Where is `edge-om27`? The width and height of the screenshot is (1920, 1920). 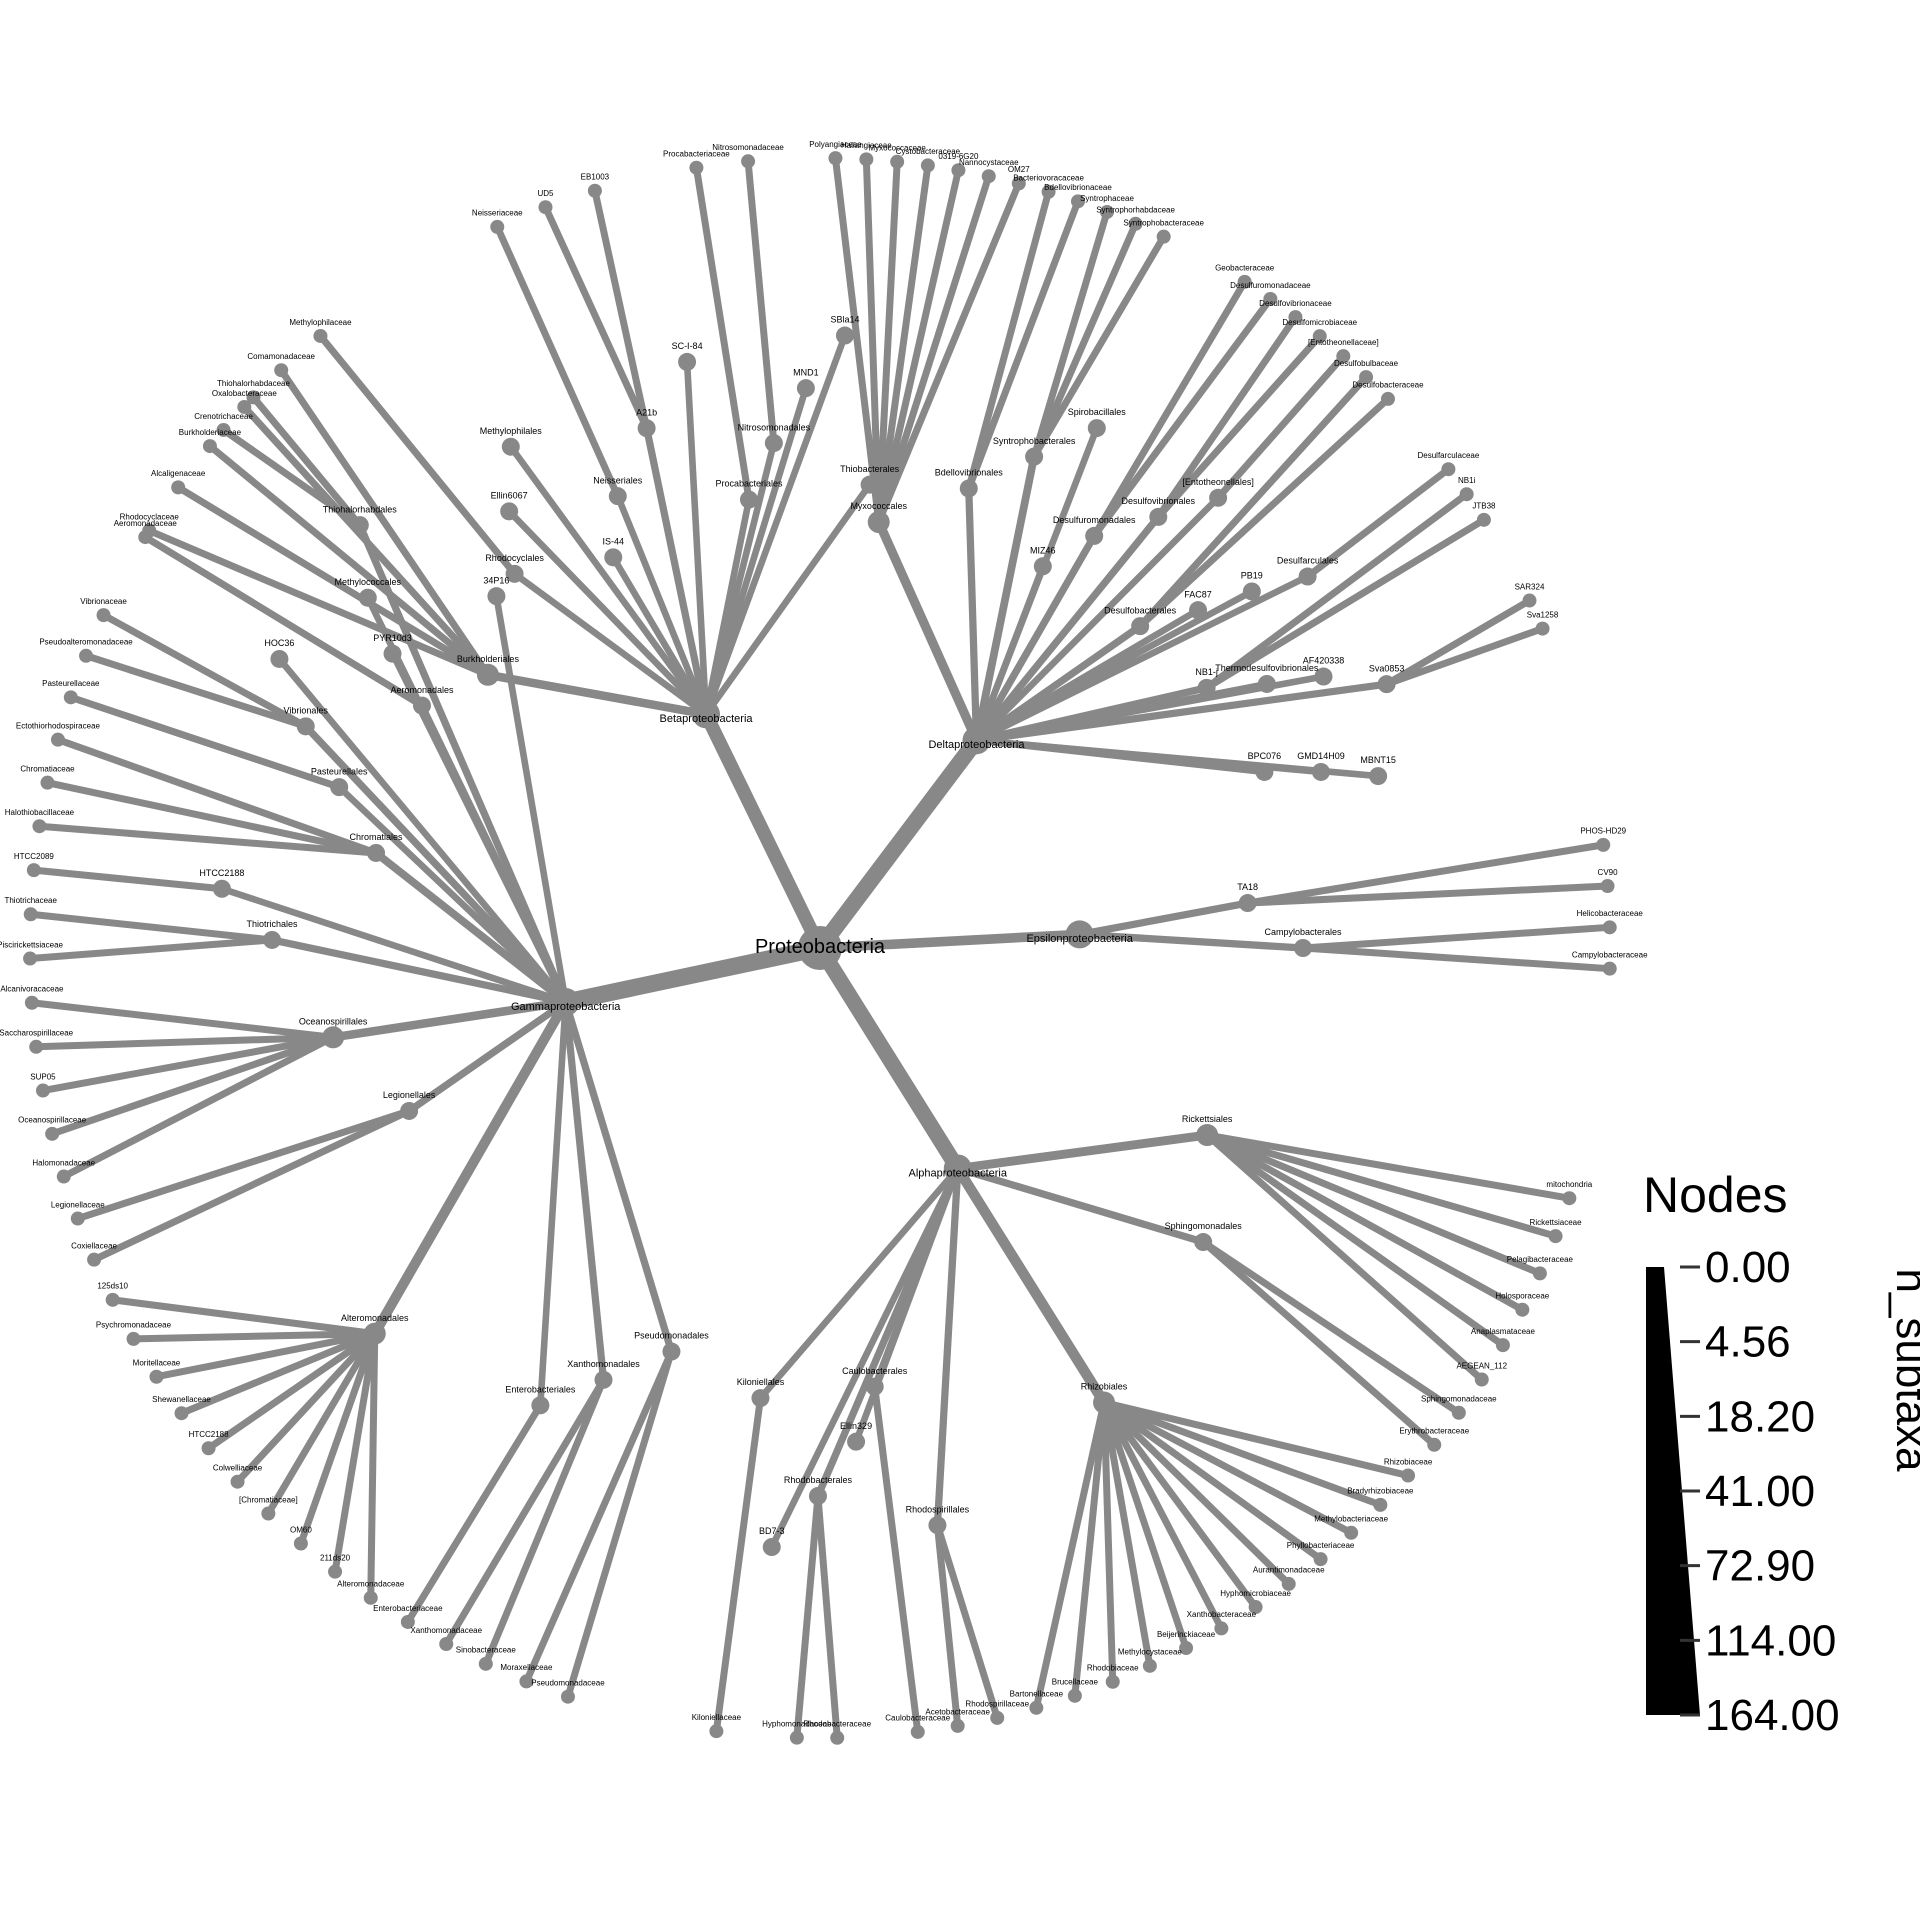
edge-om27 is located at coordinates (949, 352).